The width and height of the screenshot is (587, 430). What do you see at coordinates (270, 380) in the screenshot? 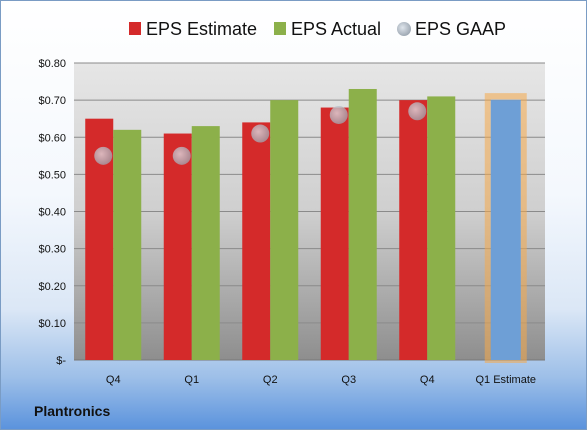
I see `x-category-q2: Q2` at bounding box center [270, 380].